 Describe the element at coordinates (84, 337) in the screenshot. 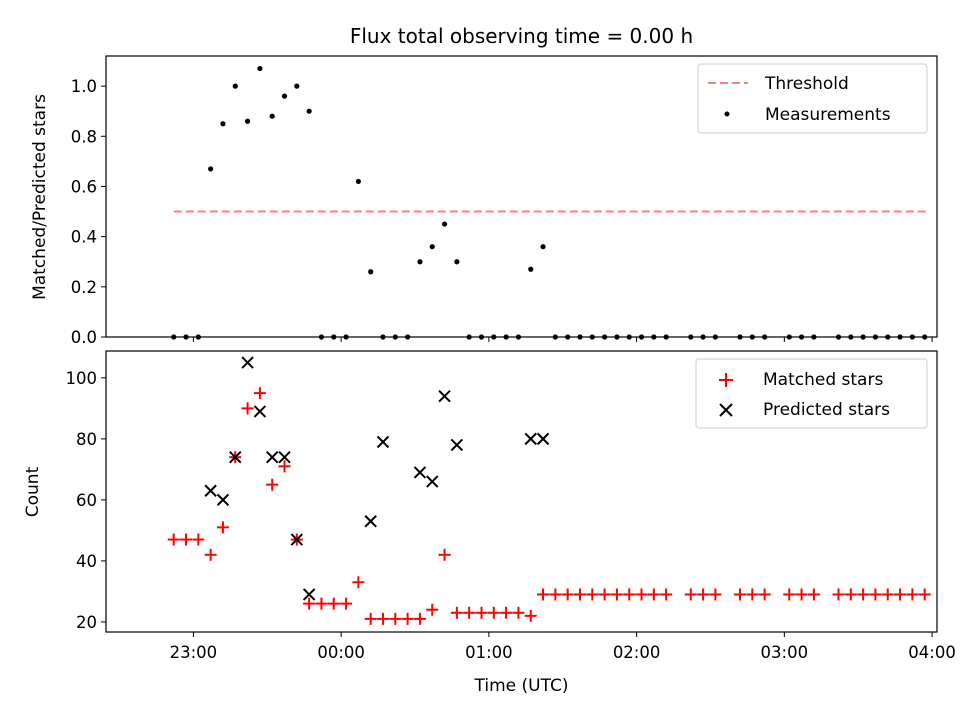

I see `top-y-tick-label: 0.0` at that location.